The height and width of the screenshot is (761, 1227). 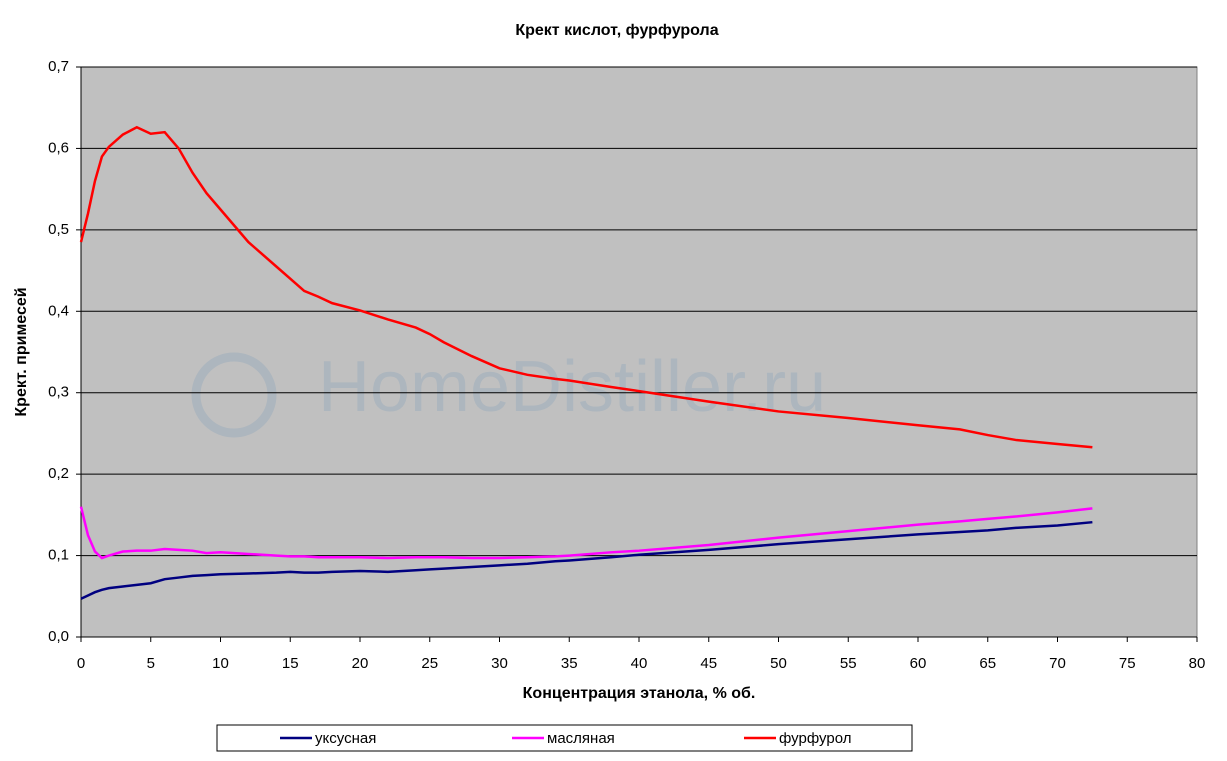 What do you see at coordinates (58, 147) in the screenshot?
I see `y-tick-label: 0,6` at bounding box center [58, 147].